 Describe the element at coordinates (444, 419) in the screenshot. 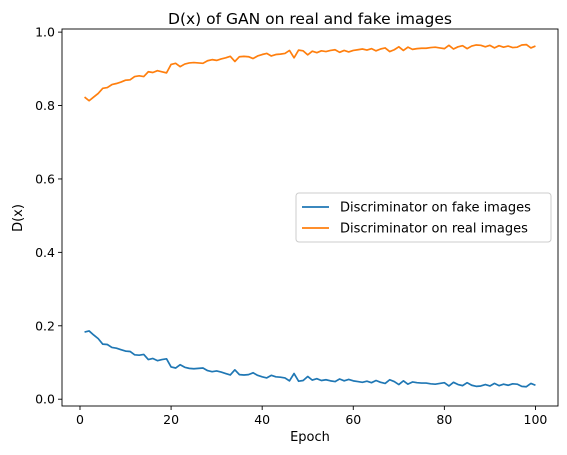

I see `x-tick-label: 80` at that location.